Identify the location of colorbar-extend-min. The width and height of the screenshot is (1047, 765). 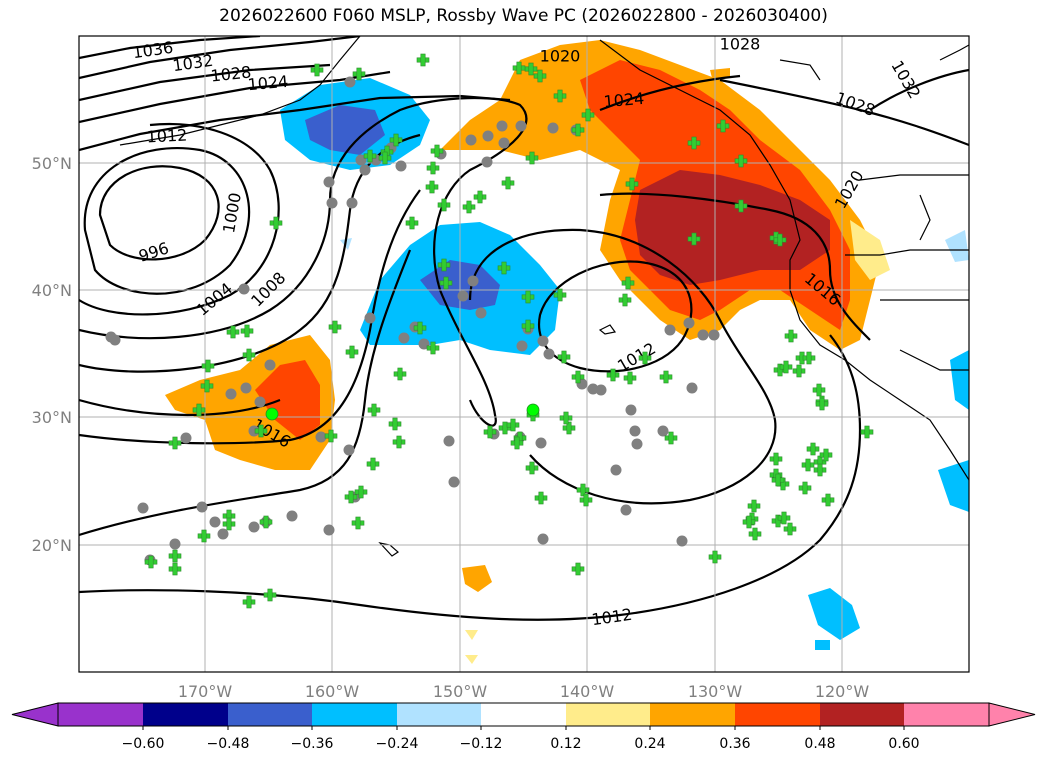
(35, 714).